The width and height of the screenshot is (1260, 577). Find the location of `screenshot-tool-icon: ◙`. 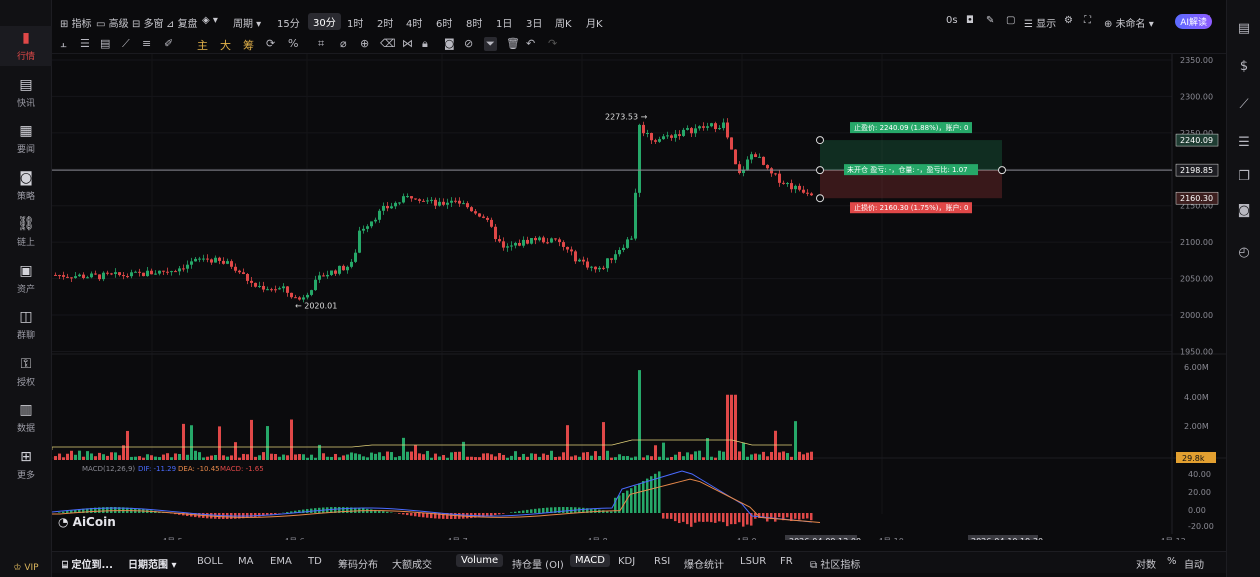

screenshot-tool-icon: ◙ is located at coordinates (449, 43).